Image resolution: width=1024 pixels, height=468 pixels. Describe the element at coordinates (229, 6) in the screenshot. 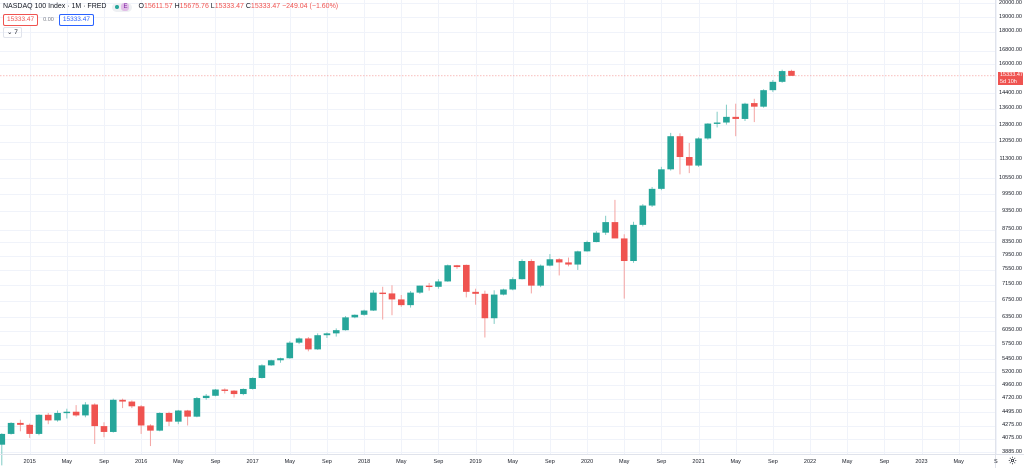

I see `low-value: 15333.47` at that location.